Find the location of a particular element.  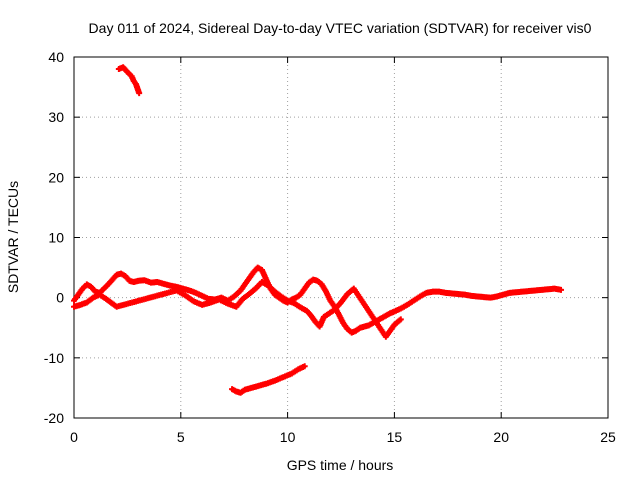

x-tick-label: 10 is located at coordinates (288, 437).